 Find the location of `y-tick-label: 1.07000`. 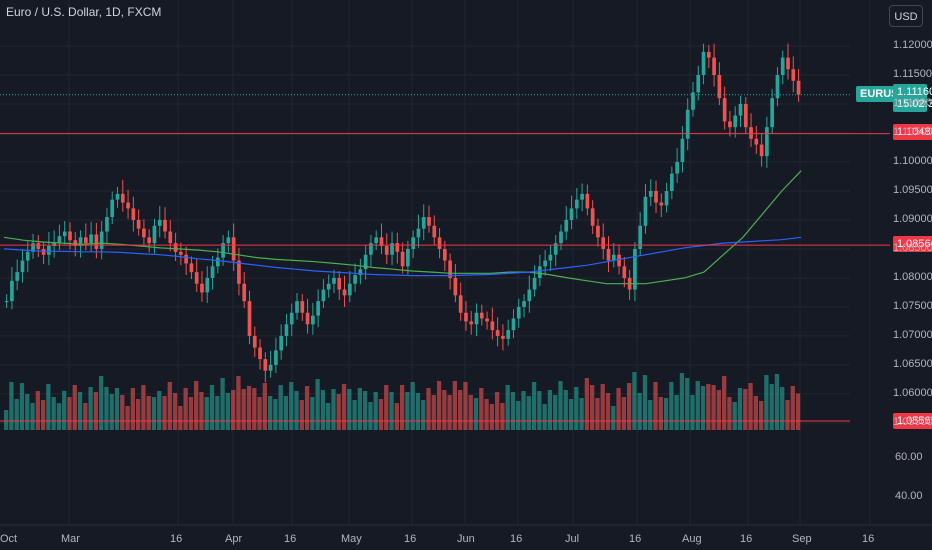

y-tick-label: 1.07000 is located at coordinates (912, 334).